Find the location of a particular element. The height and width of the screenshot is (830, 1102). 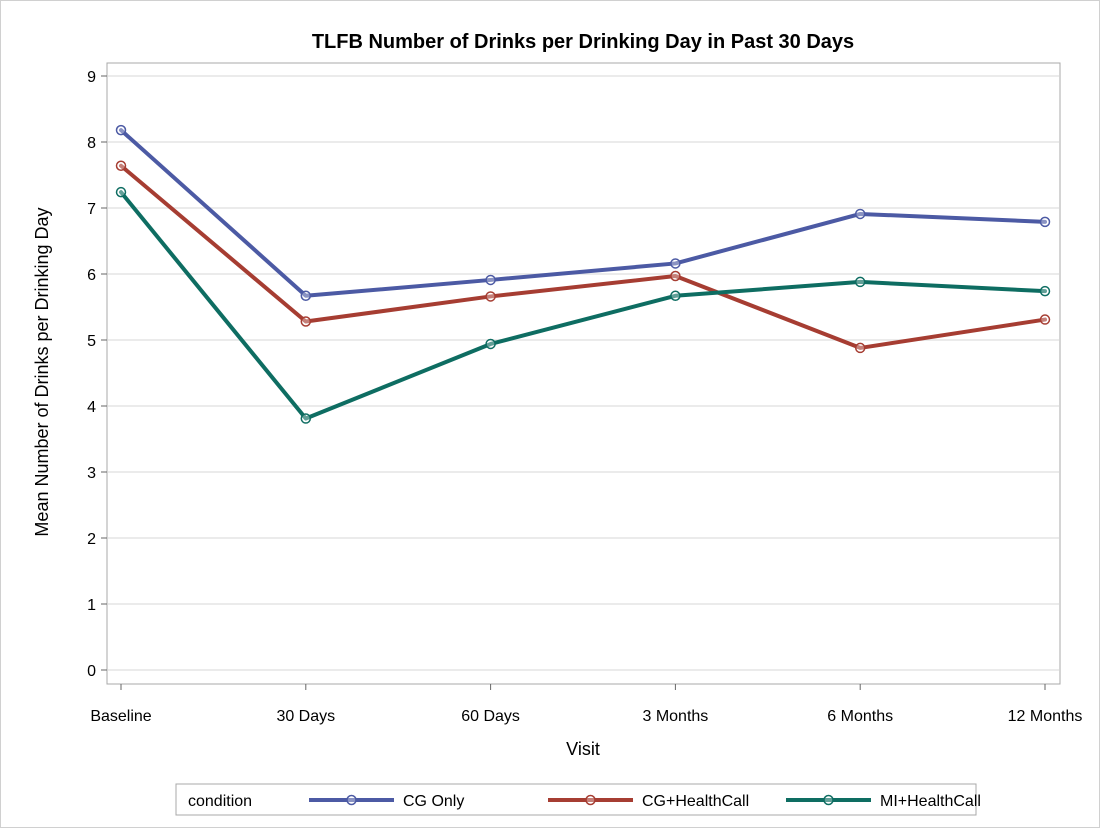

legend-label: CG Only is located at coordinates (433, 801).